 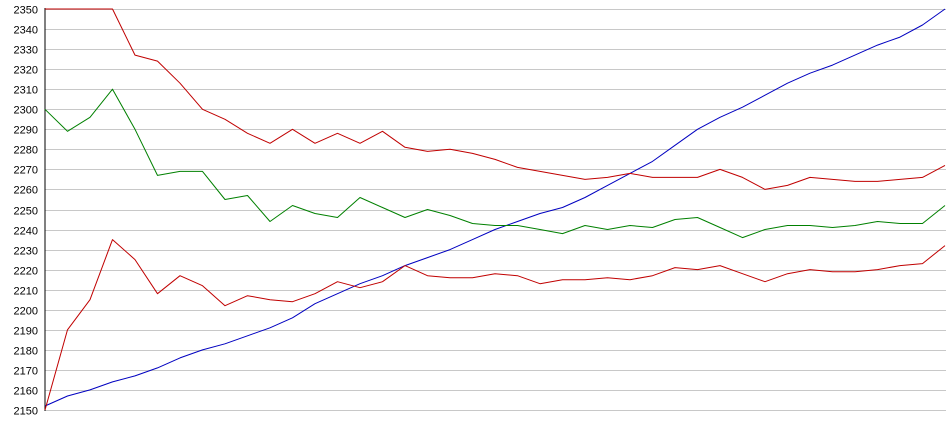 I want to click on y-tick-label: 2230, so click(x=26, y=252).